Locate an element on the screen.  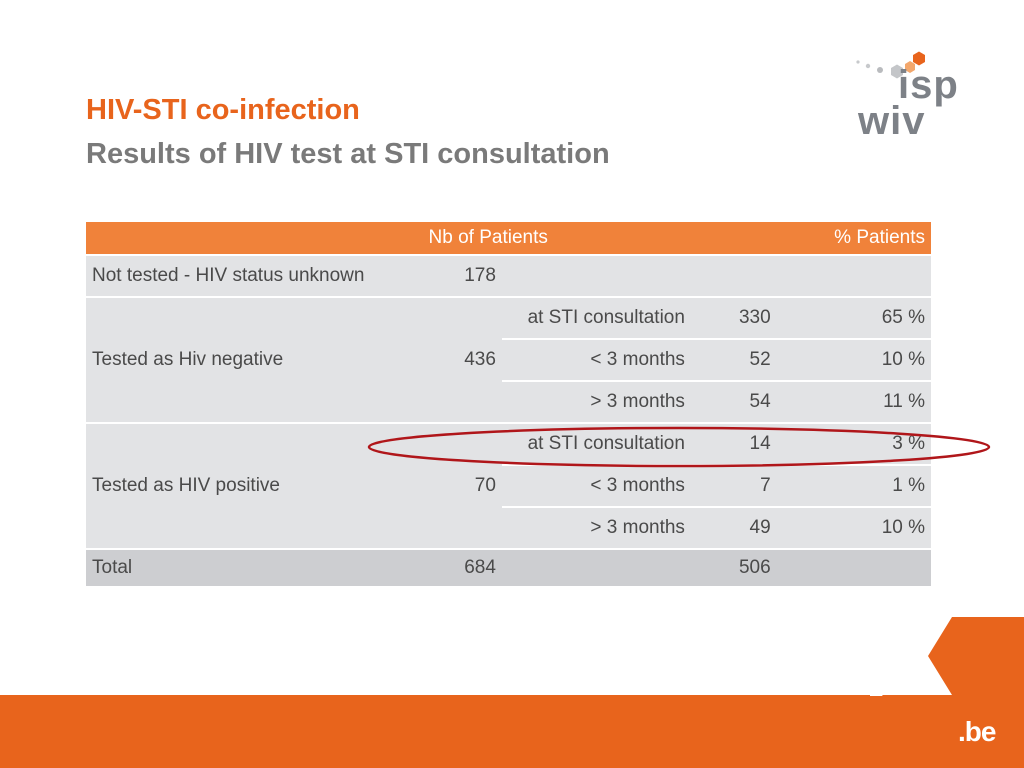
table-row: > 3 months 54 11 % is located at coordinates (508, 402).